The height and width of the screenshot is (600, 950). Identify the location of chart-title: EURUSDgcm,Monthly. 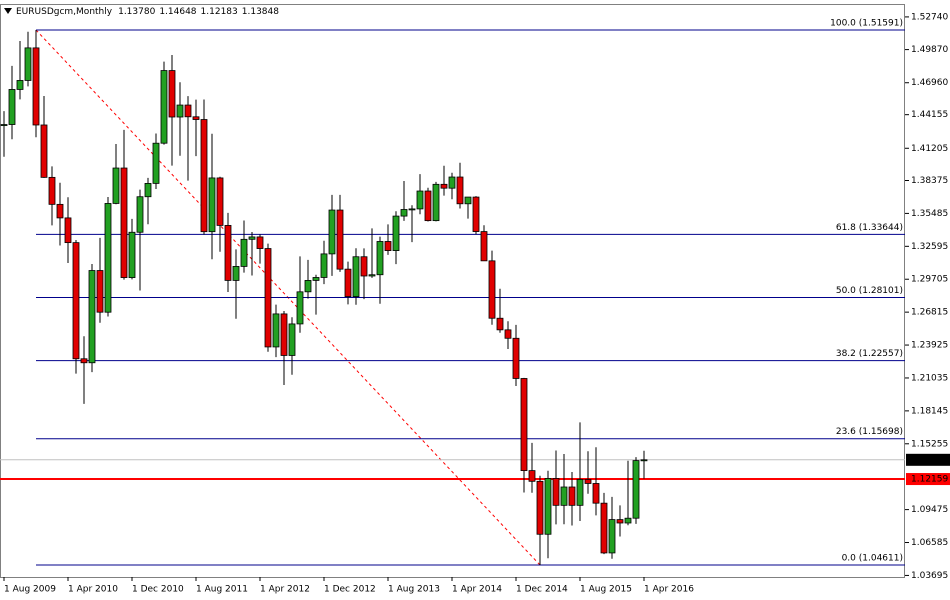
(64, 12).